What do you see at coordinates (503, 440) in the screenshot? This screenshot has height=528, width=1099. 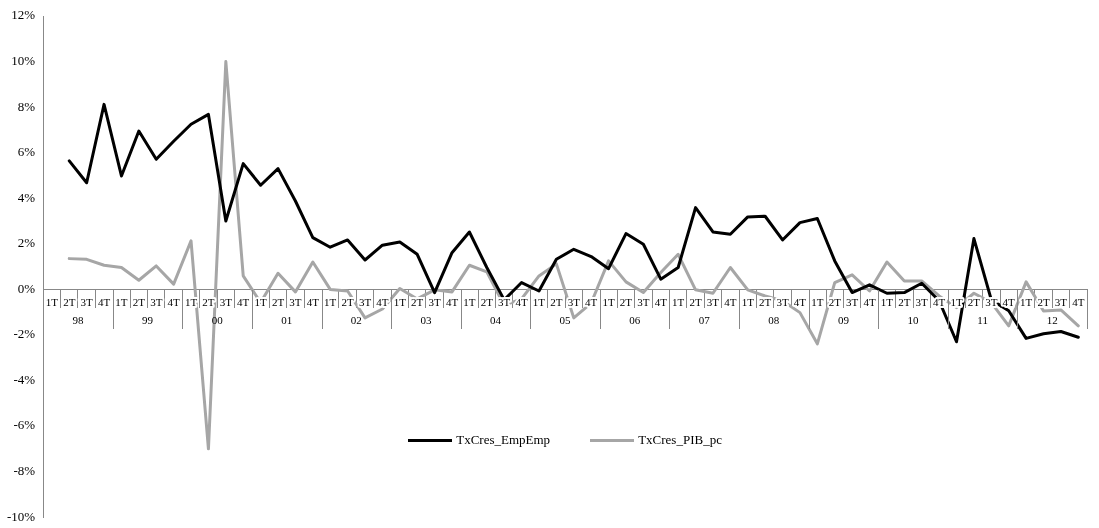 I see `legend-label: TxCres_EmpEmp` at bounding box center [503, 440].